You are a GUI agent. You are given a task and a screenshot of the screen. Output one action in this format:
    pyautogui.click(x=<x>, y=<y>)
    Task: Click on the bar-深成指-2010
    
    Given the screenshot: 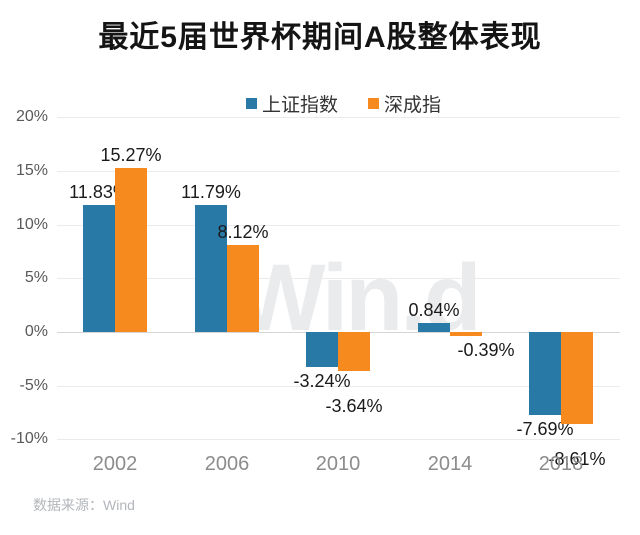 What is the action you would take?
    pyautogui.click(x=354, y=351)
    